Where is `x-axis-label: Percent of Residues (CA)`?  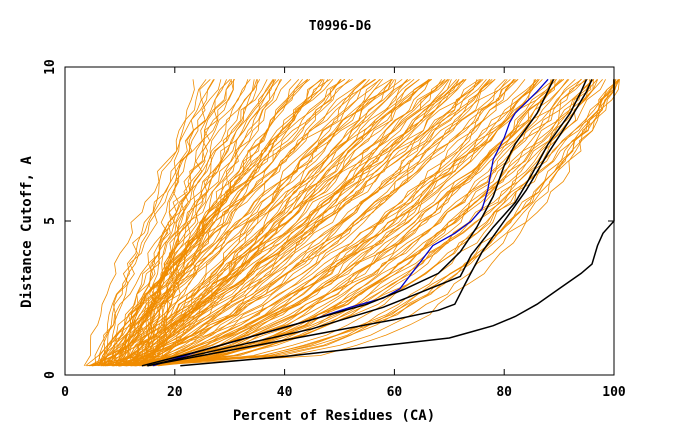 x-axis-label: Percent of Residues (CA) is located at coordinates (334, 416).